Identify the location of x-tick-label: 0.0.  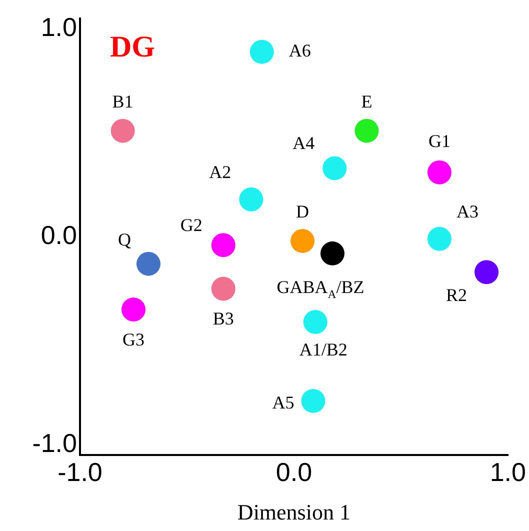
(294, 471).